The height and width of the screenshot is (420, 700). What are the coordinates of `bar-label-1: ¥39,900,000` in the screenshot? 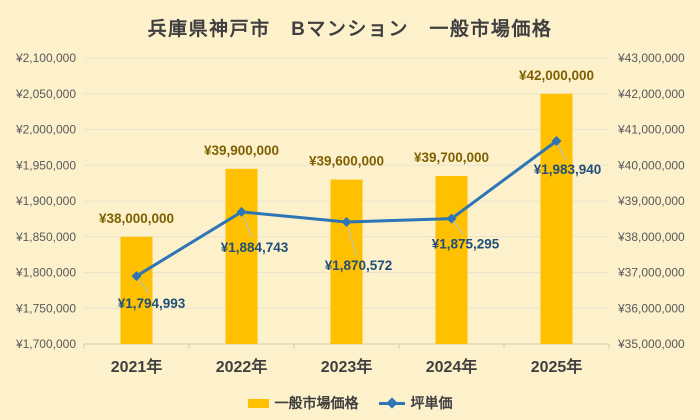 It's located at (241, 150).